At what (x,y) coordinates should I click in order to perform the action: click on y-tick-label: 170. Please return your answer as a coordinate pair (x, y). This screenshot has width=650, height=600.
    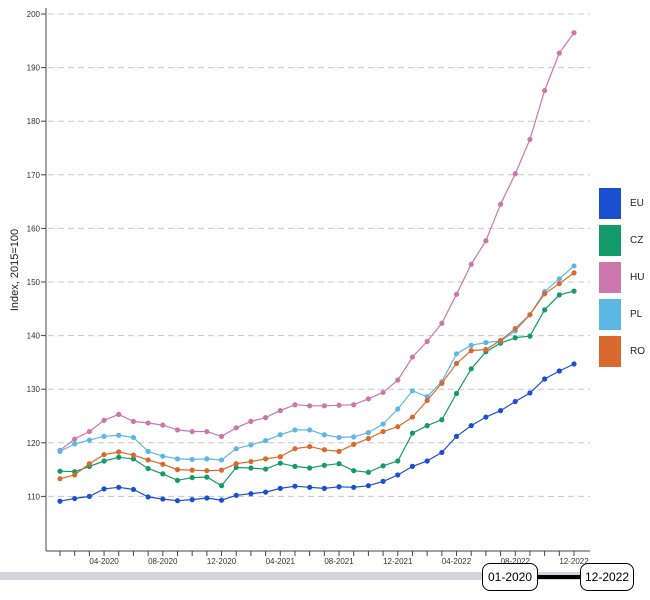
    Looking at the image, I should click on (34, 175).